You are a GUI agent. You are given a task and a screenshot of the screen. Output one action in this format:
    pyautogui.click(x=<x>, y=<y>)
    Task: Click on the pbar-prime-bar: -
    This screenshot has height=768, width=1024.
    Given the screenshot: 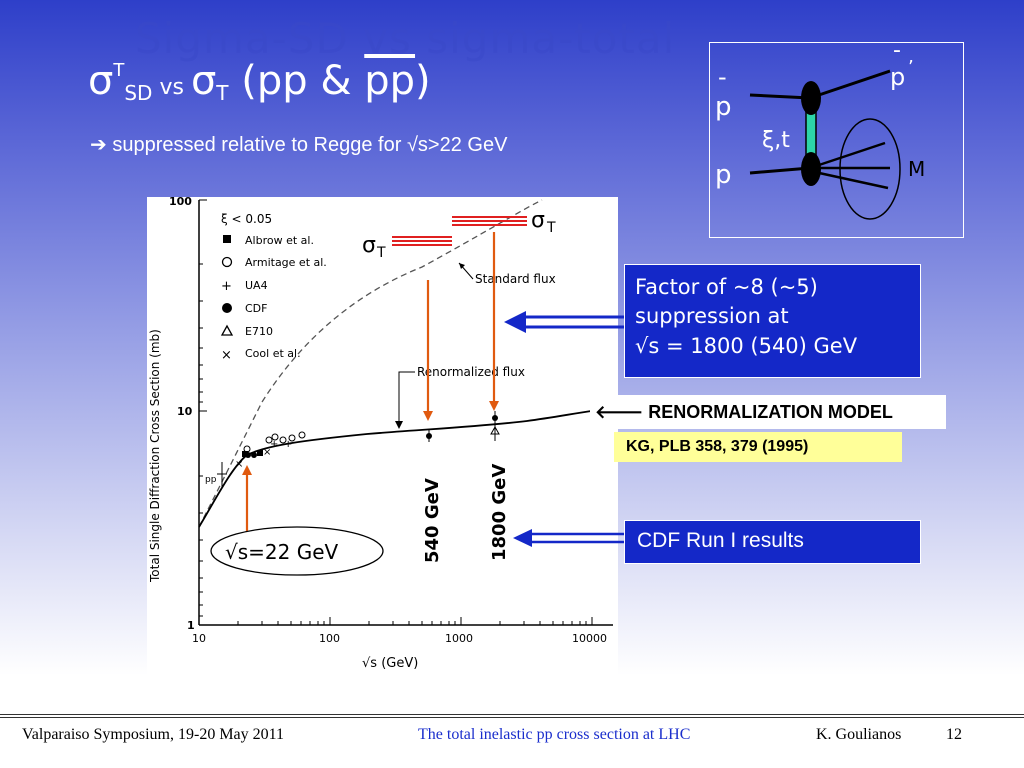 What is the action you would take?
    pyautogui.click(x=897, y=53)
    